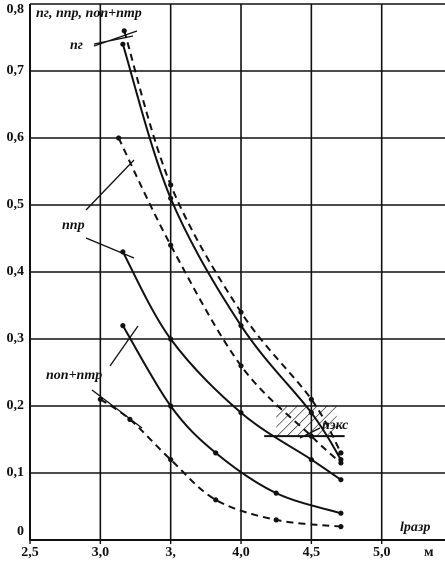  Describe the element at coordinates (101, 552) in the screenshot. I see `x-tick-label: 3,0` at that location.